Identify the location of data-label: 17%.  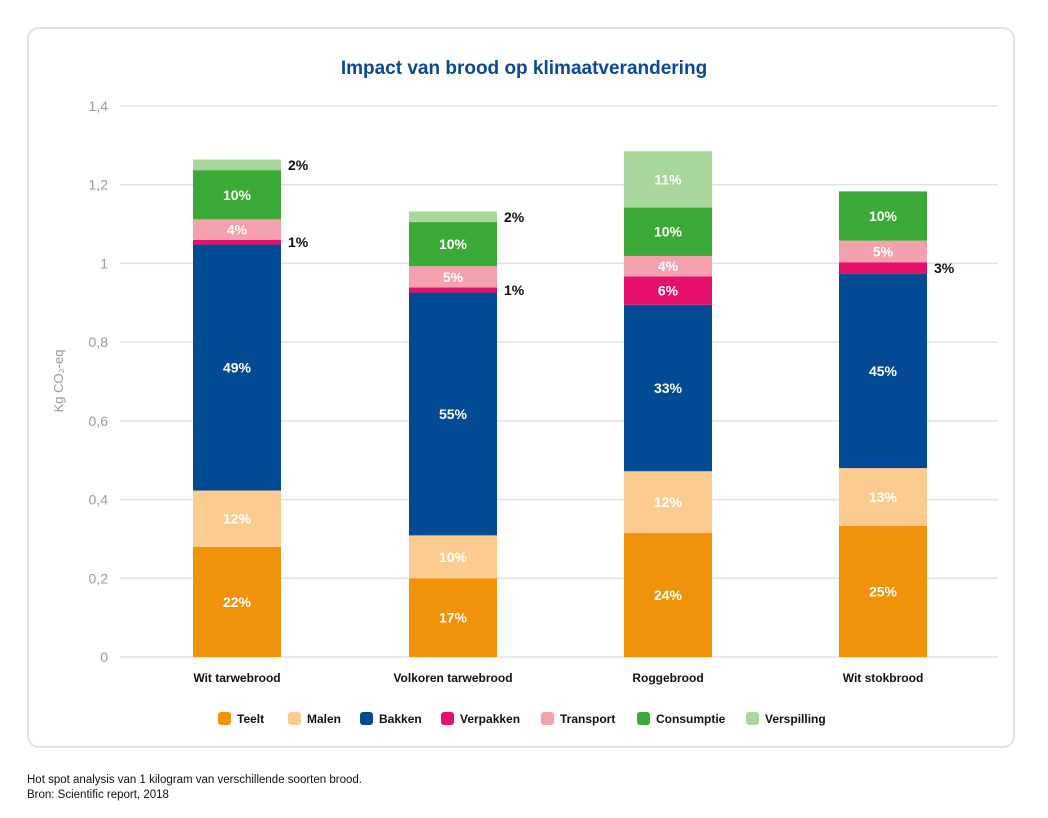
(453, 618).